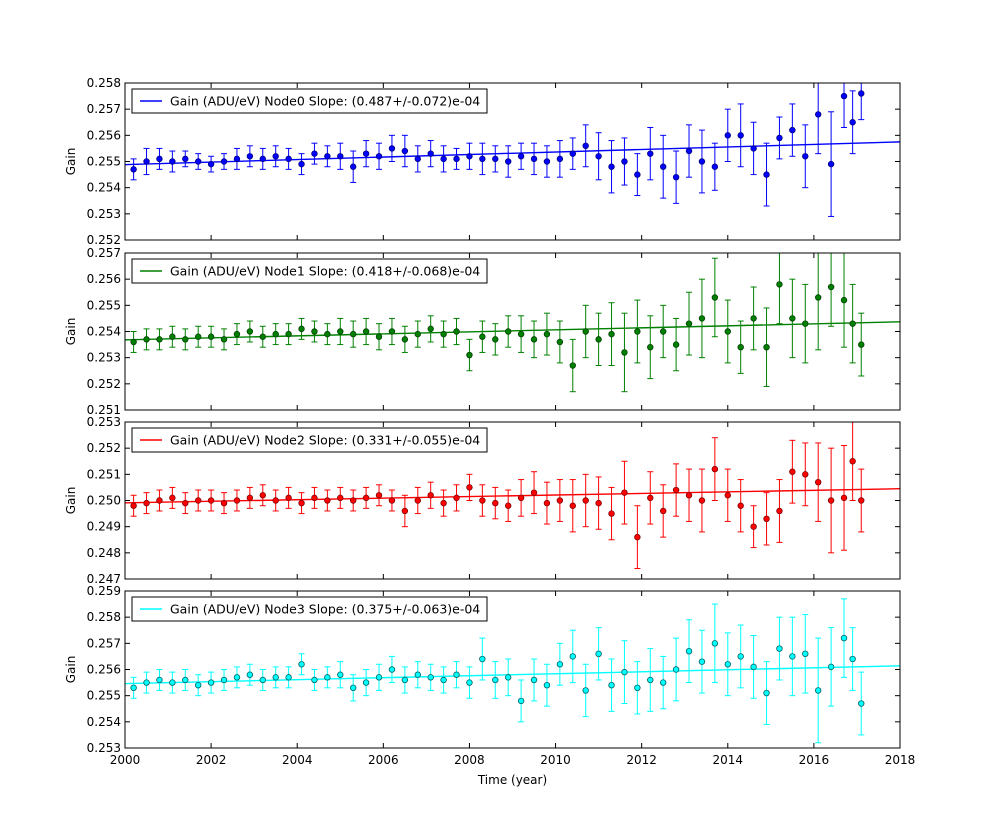  Describe the element at coordinates (71, 162) in the screenshot. I see `y-axis-label: Gain` at that location.